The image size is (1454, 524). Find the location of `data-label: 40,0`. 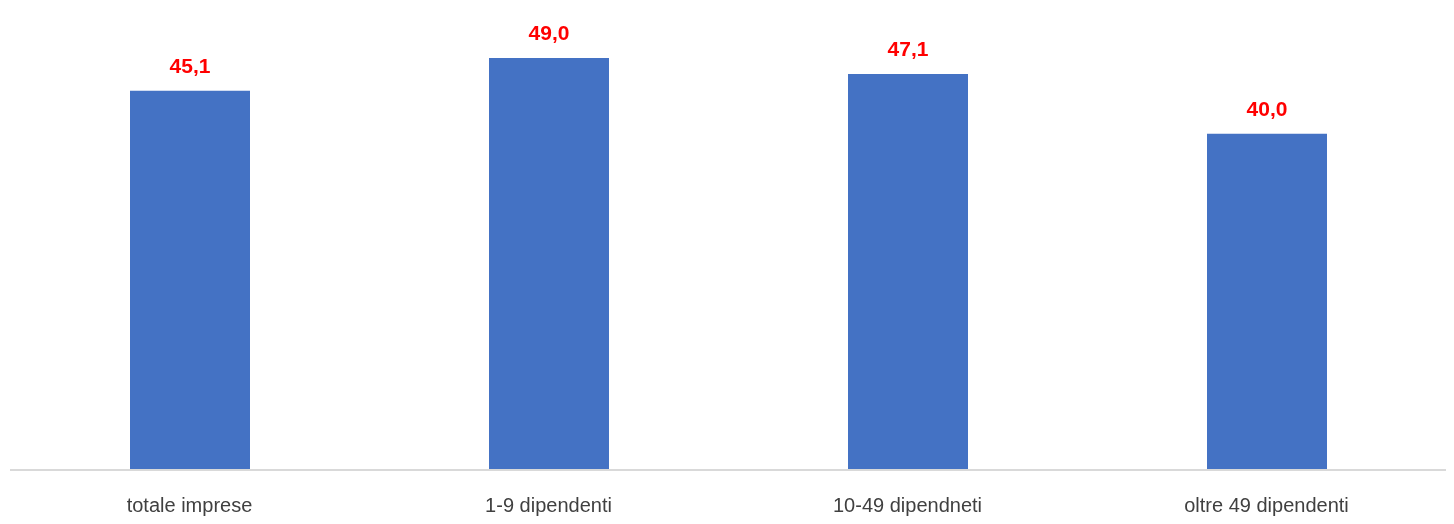

data-label: 40,0 is located at coordinates (1267, 108).